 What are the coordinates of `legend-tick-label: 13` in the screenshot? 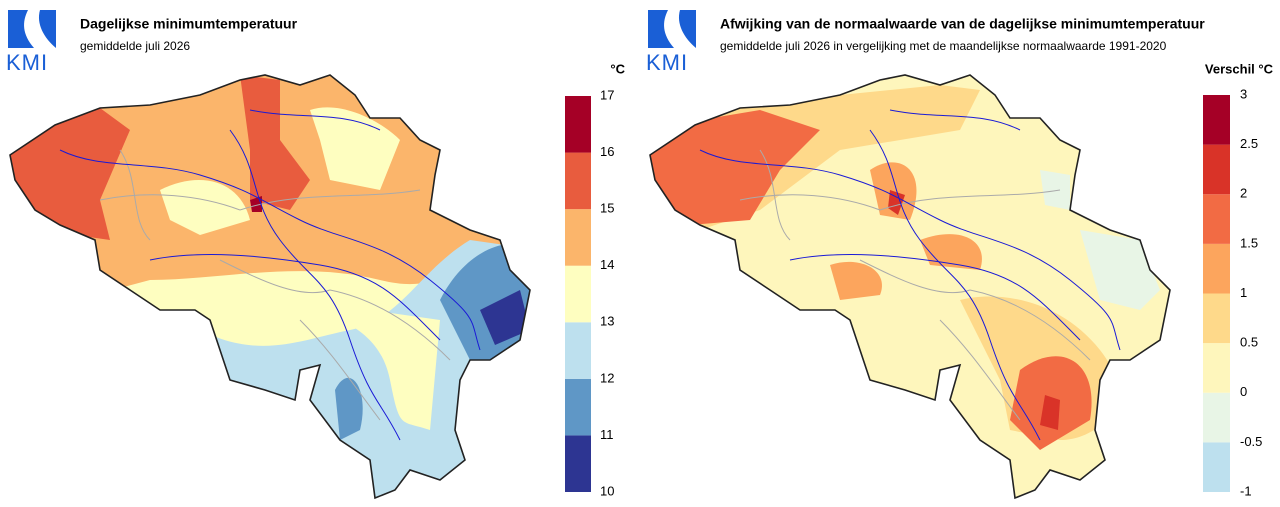 It's located at (607, 321).